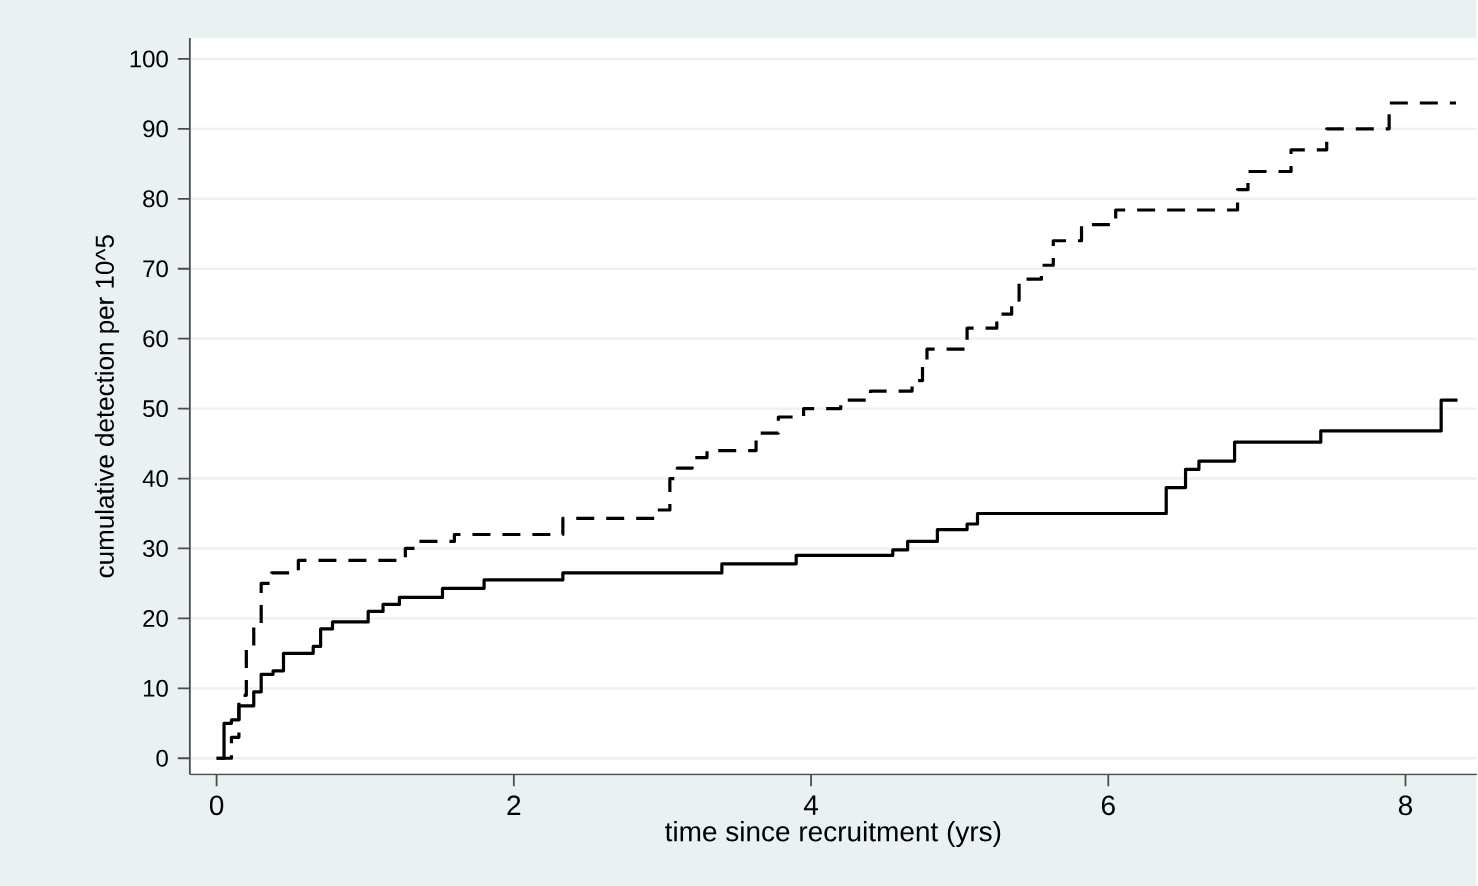 The height and width of the screenshot is (886, 1478). I want to click on y-axis-title: cumulative detection per 10^5, so click(107, 406).